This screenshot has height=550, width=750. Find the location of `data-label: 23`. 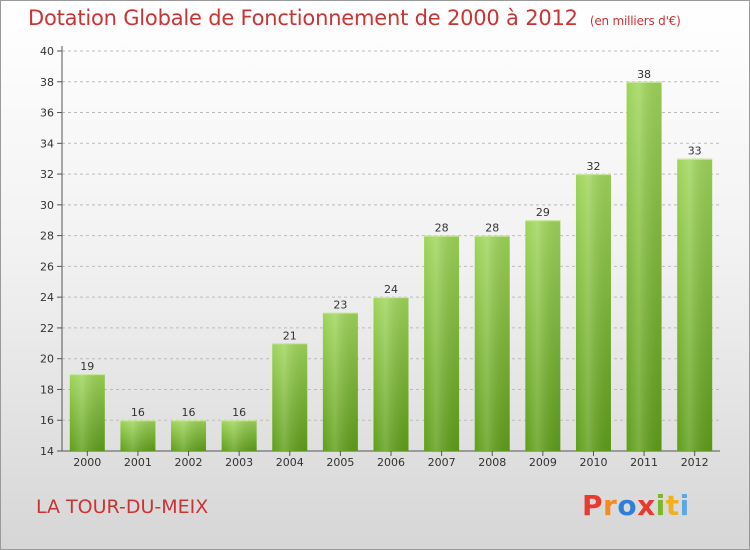

data-label: 23 is located at coordinates (340, 305).